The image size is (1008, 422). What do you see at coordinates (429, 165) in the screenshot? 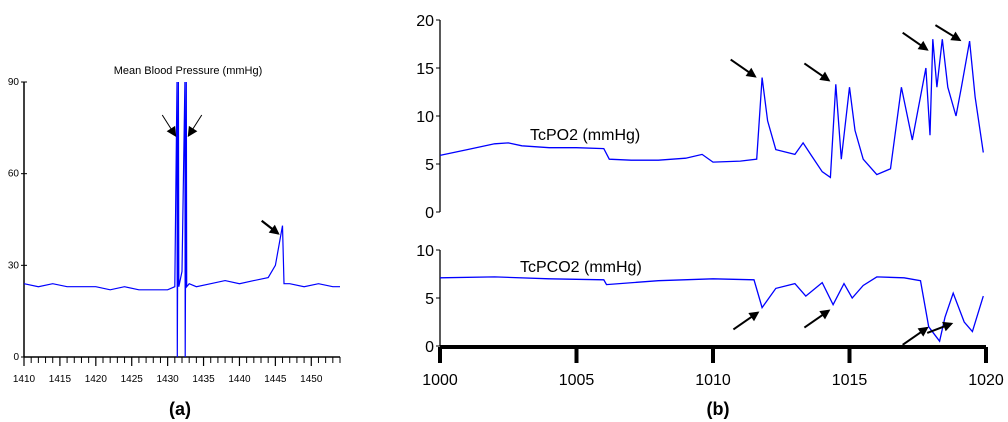
I see `tcpo2-y-tick-label: 5` at bounding box center [429, 165].